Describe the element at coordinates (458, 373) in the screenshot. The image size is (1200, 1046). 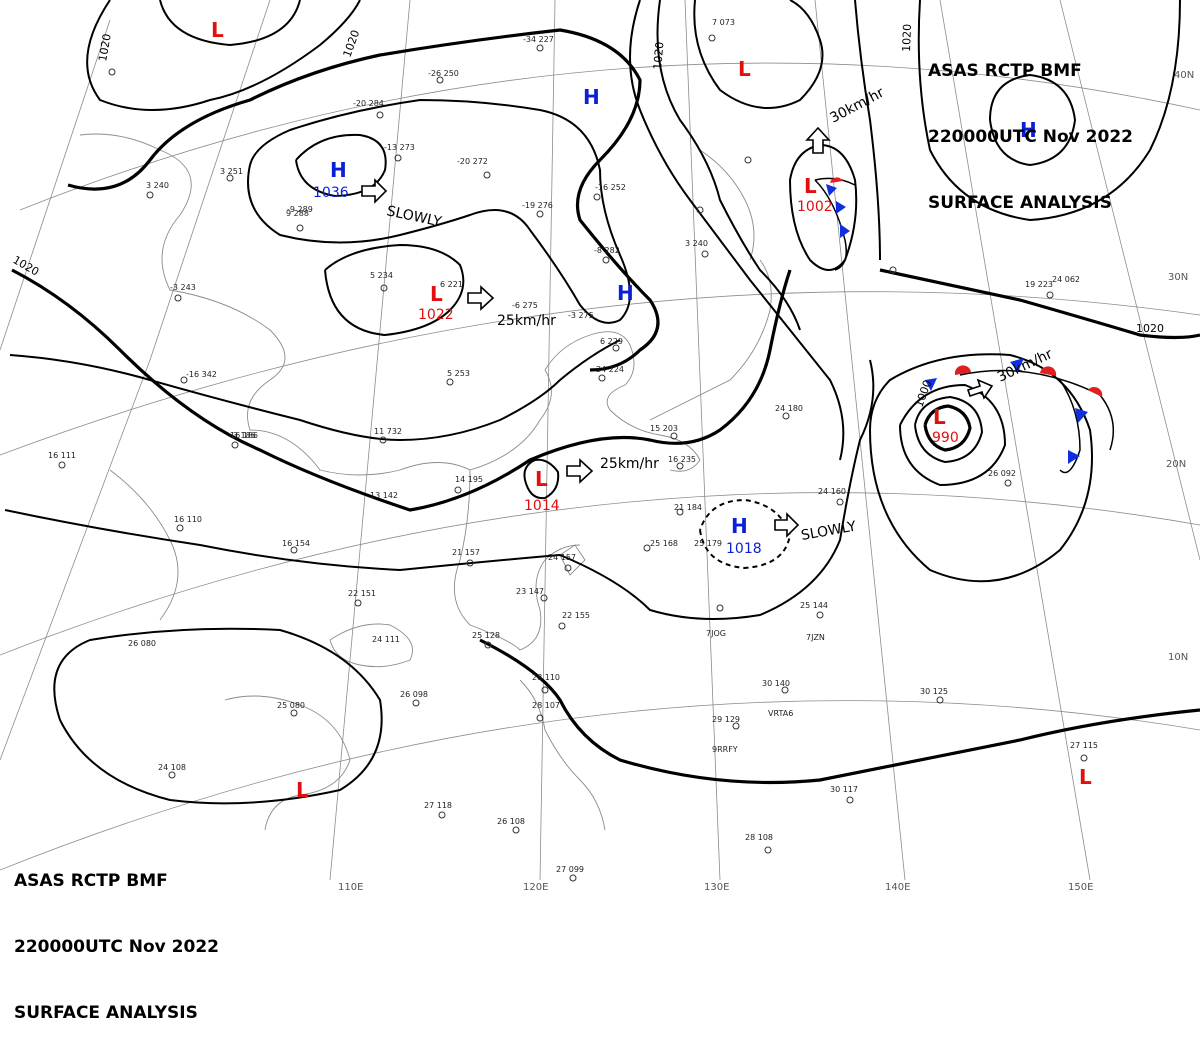
I see `station-plot: 5 253` at that location.